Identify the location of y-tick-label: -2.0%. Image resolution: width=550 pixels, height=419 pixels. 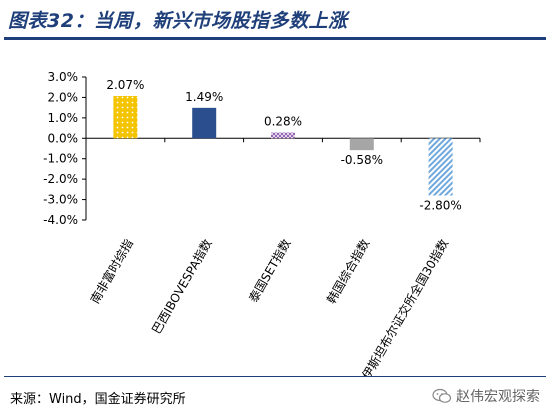
(60, 179).